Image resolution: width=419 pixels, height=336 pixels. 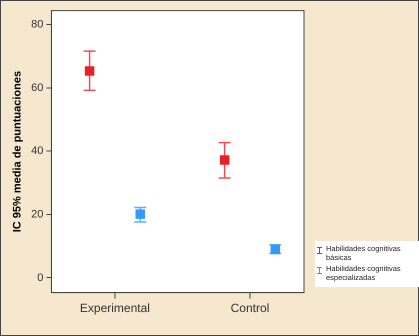 What do you see at coordinates (115, 308) in the screenshot?
I see `x-tick-label: Experimental` at bounding box center [115, 308].